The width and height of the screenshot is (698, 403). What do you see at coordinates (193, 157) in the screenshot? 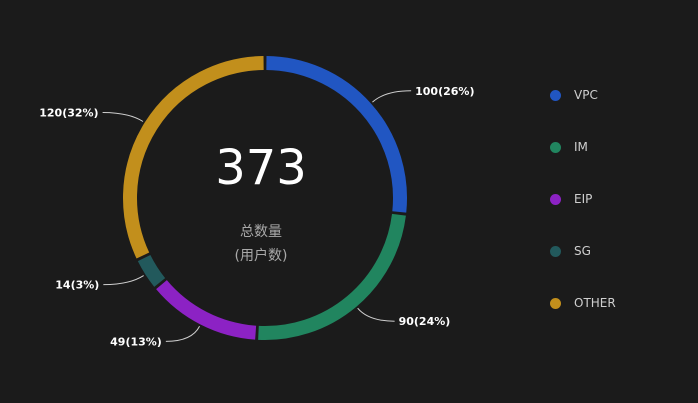
I see `donut-slice-other` at bounding box center [193, 157].